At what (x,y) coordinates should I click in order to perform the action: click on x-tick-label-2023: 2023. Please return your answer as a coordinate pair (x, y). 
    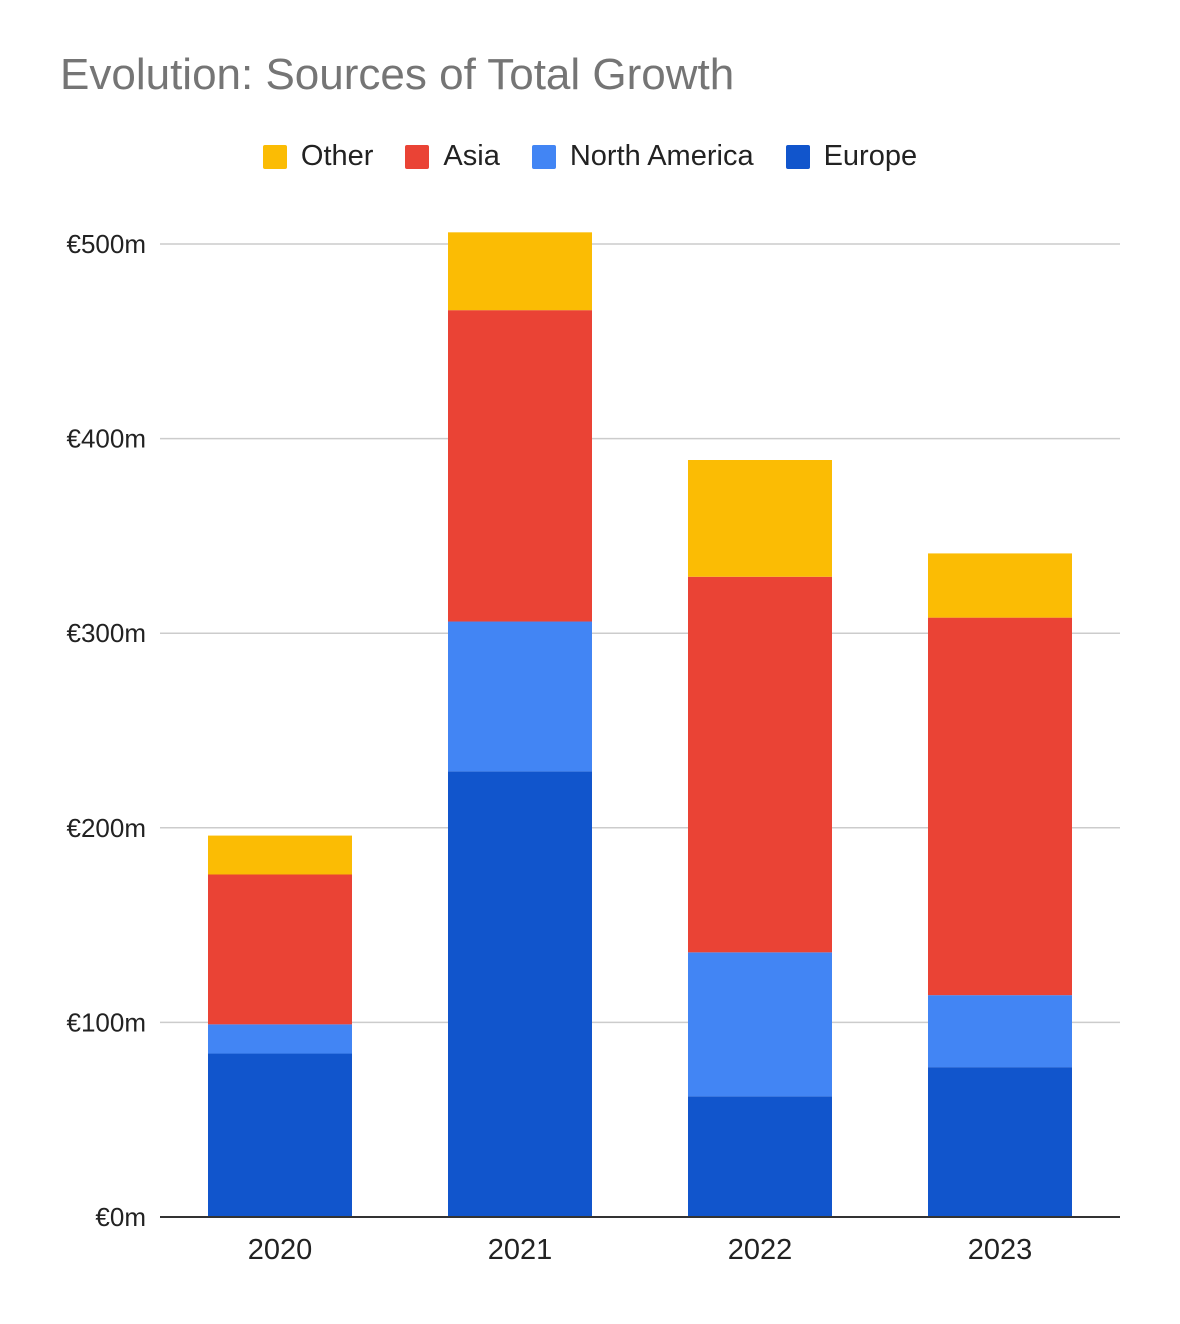
    Looking at the image, I should click on (1000, 1250).